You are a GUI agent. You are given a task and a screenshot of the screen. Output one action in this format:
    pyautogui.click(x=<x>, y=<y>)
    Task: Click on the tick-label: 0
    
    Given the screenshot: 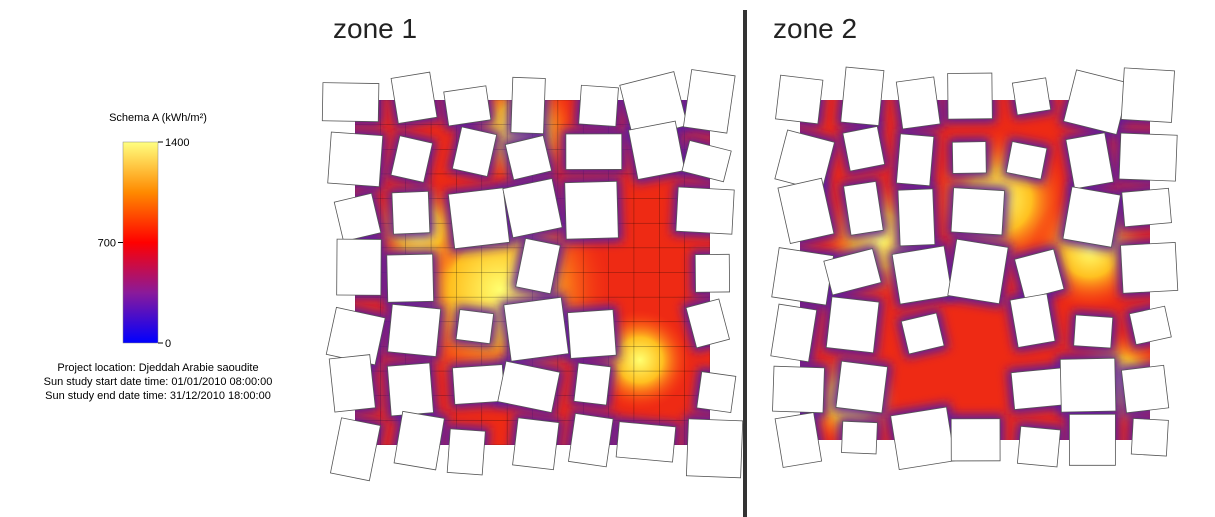 What is the action you would take?
    pyautogui.click(x=168, y=344)
    